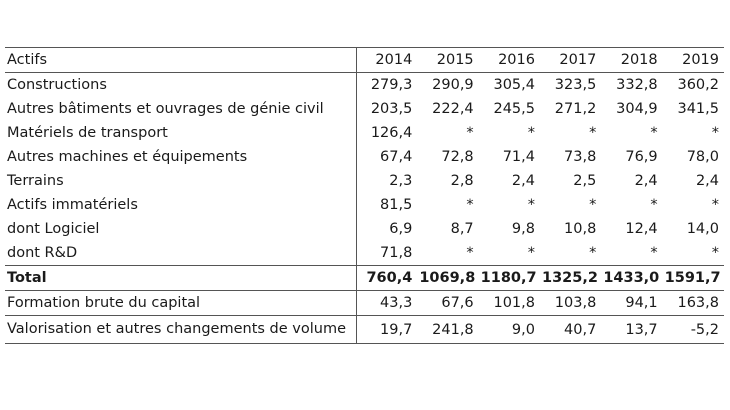 The image size is (730, 410). Describe the element at coordinates (575, 303) in the screenshot. I see `cell-value: 103,8` at that location.